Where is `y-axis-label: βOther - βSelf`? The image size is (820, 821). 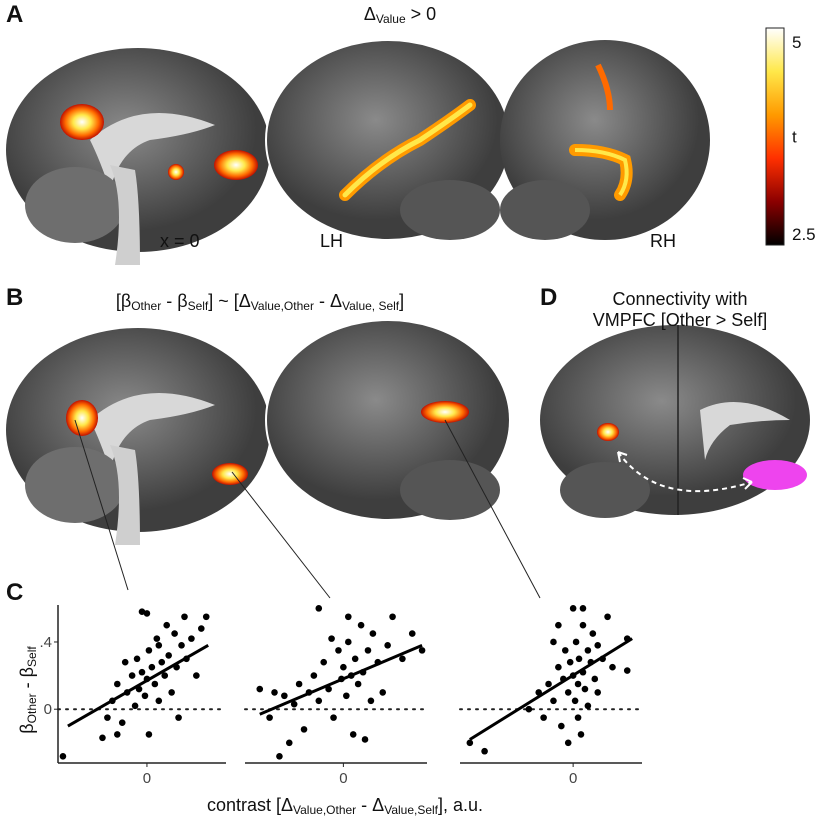
y-axis-label: βOther - βSelf is located at coordinates (28, 690).